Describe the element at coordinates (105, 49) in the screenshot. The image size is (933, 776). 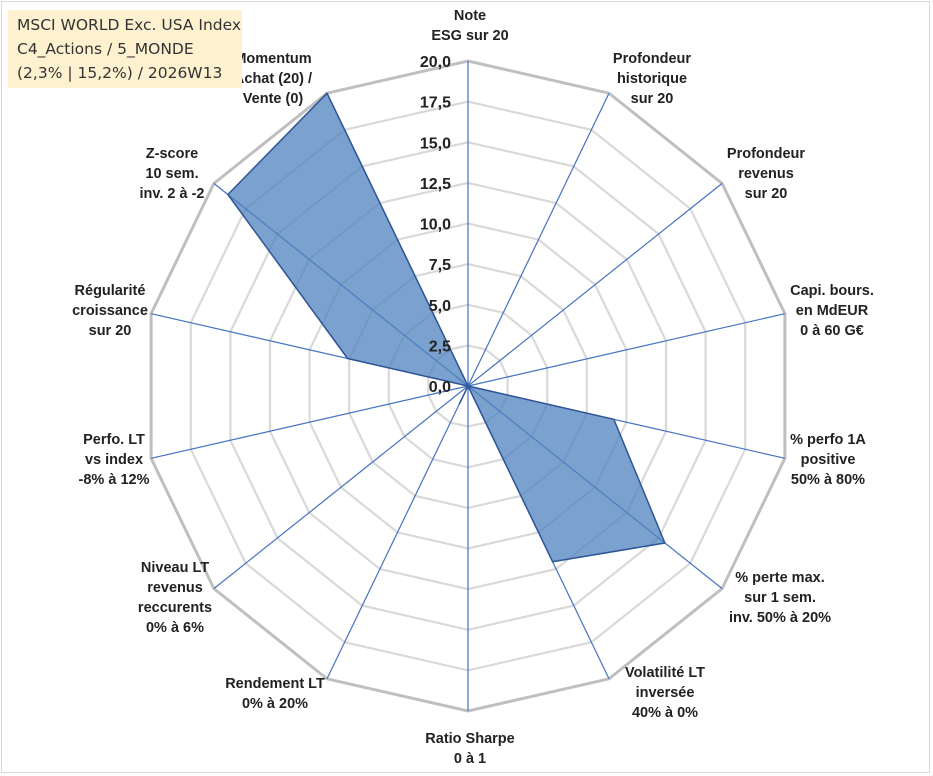
I see `title-line-2: C4_Actions / 5_MONDE` at that location.